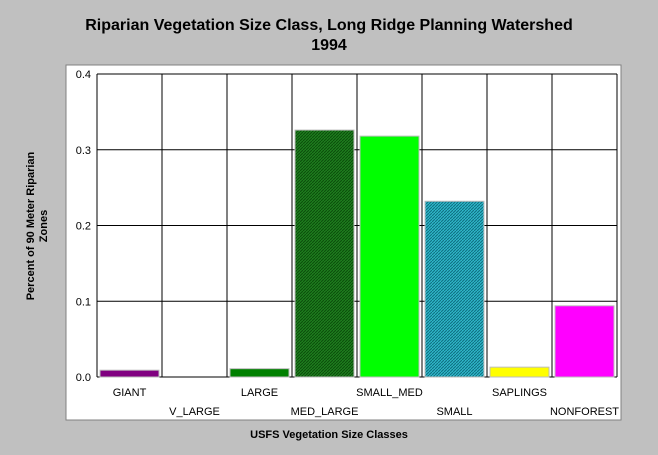  What do you see at coordinates (454, 289) in the screenshot?
I see `bar-small` at bounding box center [454, 289].